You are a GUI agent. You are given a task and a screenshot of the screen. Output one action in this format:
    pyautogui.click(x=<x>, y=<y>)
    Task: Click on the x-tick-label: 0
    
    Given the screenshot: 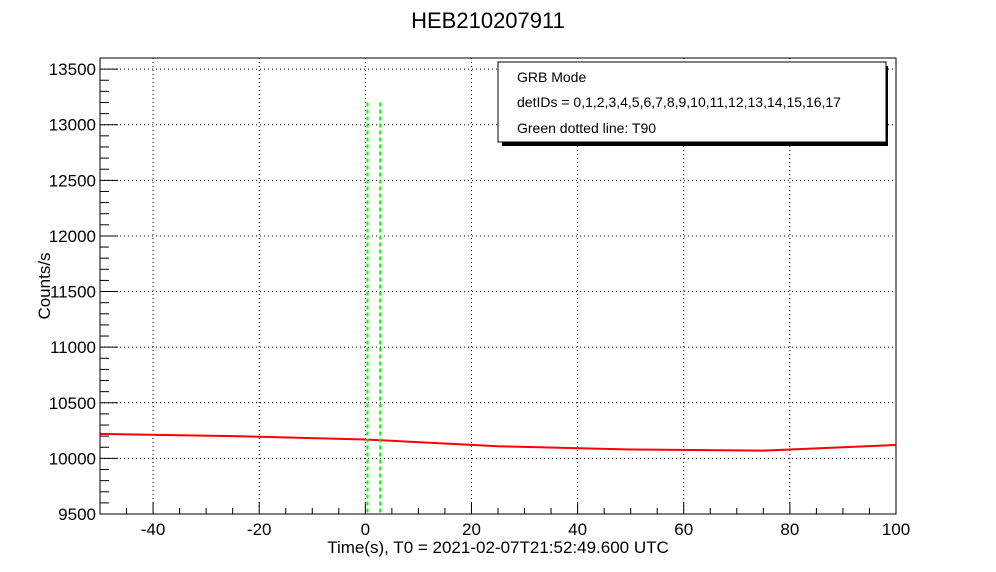 What is the action you would take?
    pyautogui.click(x=365, y=529)
    